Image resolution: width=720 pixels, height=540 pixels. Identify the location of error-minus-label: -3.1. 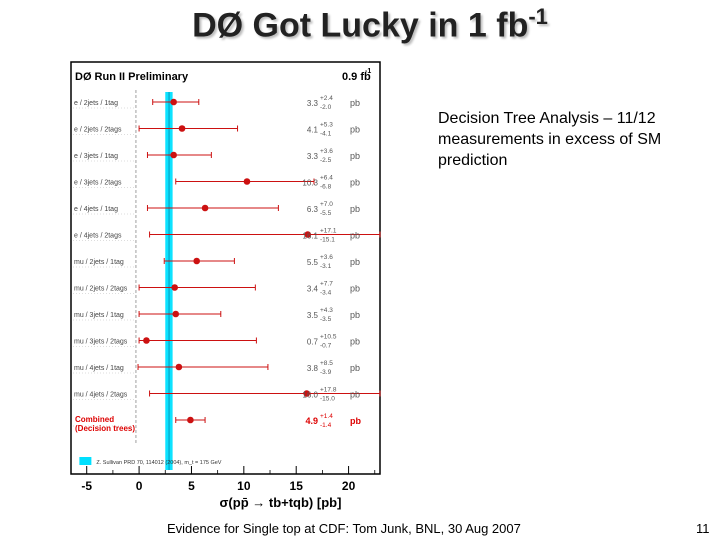
(326, 266).